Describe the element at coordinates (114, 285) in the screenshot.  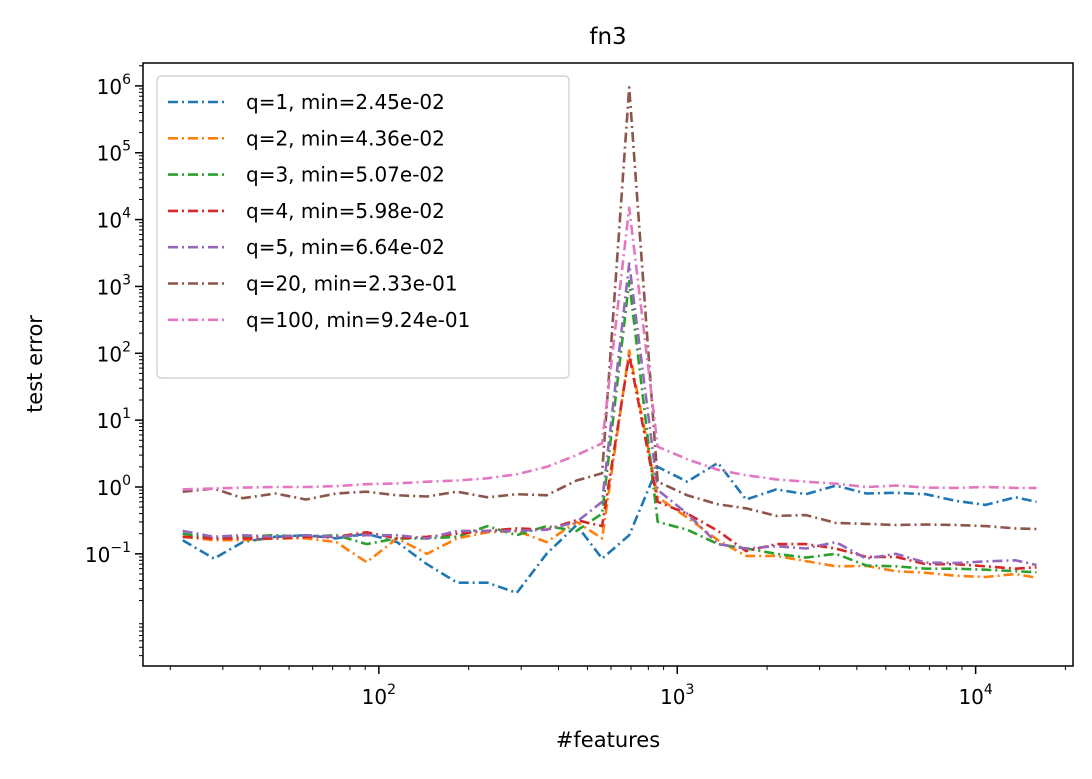
I see `y-tick-label: 10³` at that location.